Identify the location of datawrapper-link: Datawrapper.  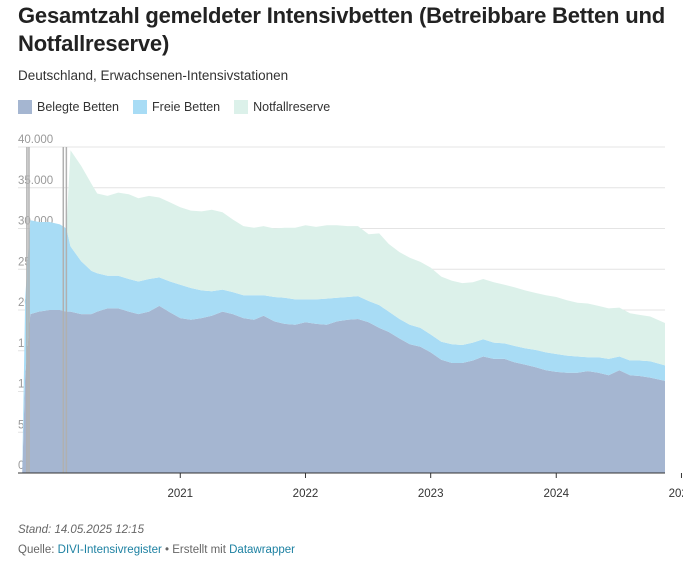
(262, 550).